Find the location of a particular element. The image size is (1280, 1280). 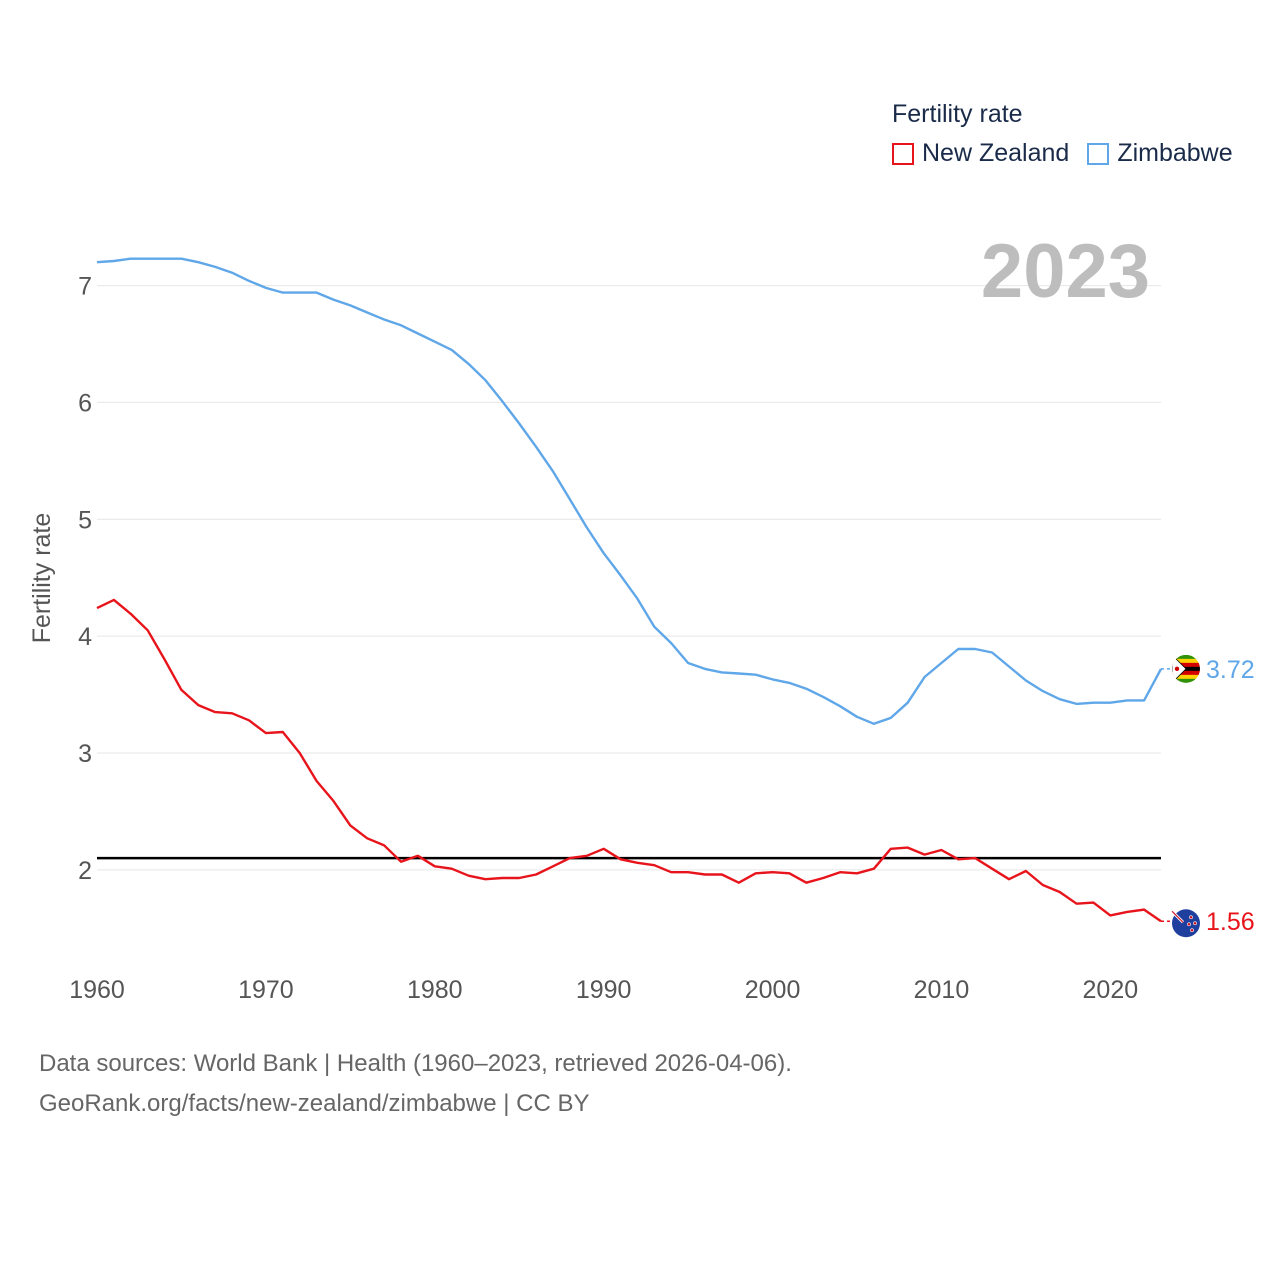

end-markers: 1.56 3.72 is located at coordinates (1208, 796).